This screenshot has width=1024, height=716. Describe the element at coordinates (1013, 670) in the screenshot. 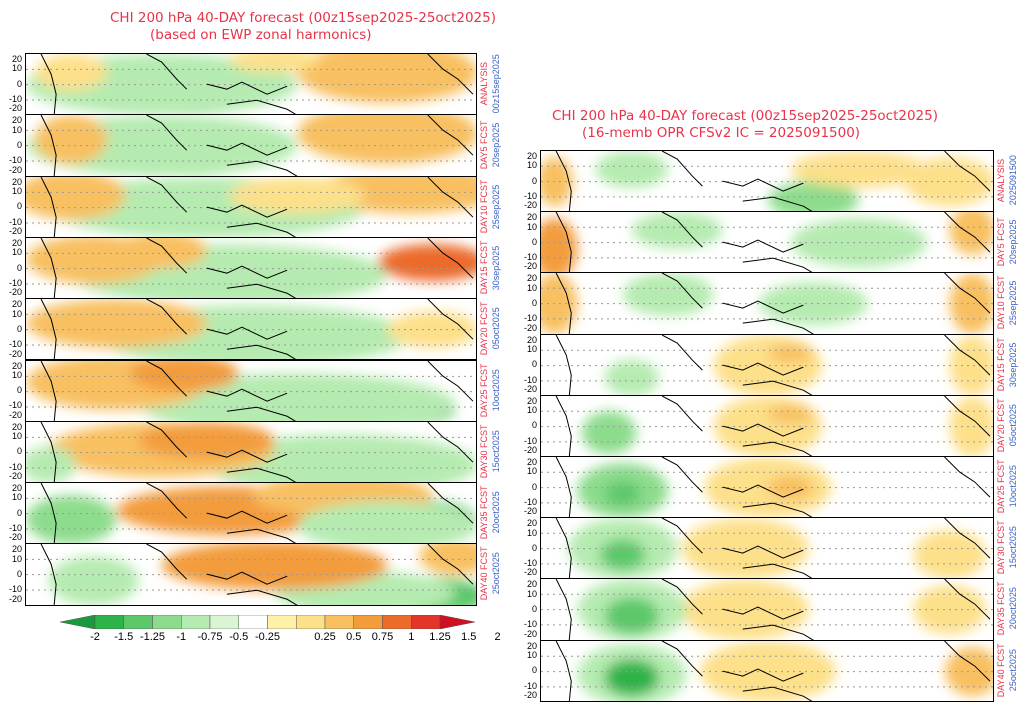

I see `panel-date: 25oct2025` at that location.